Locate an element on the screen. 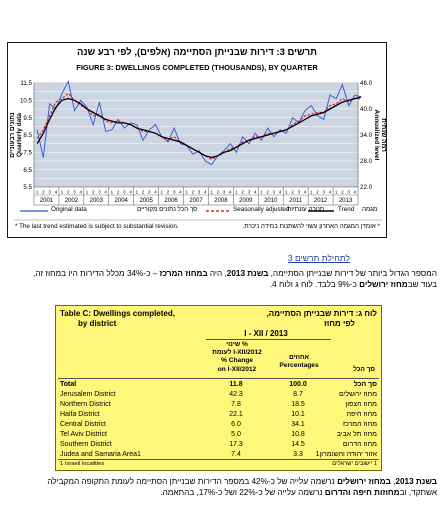  left-axis-label-english: Quarterly data is located at coordinates (19, 135).